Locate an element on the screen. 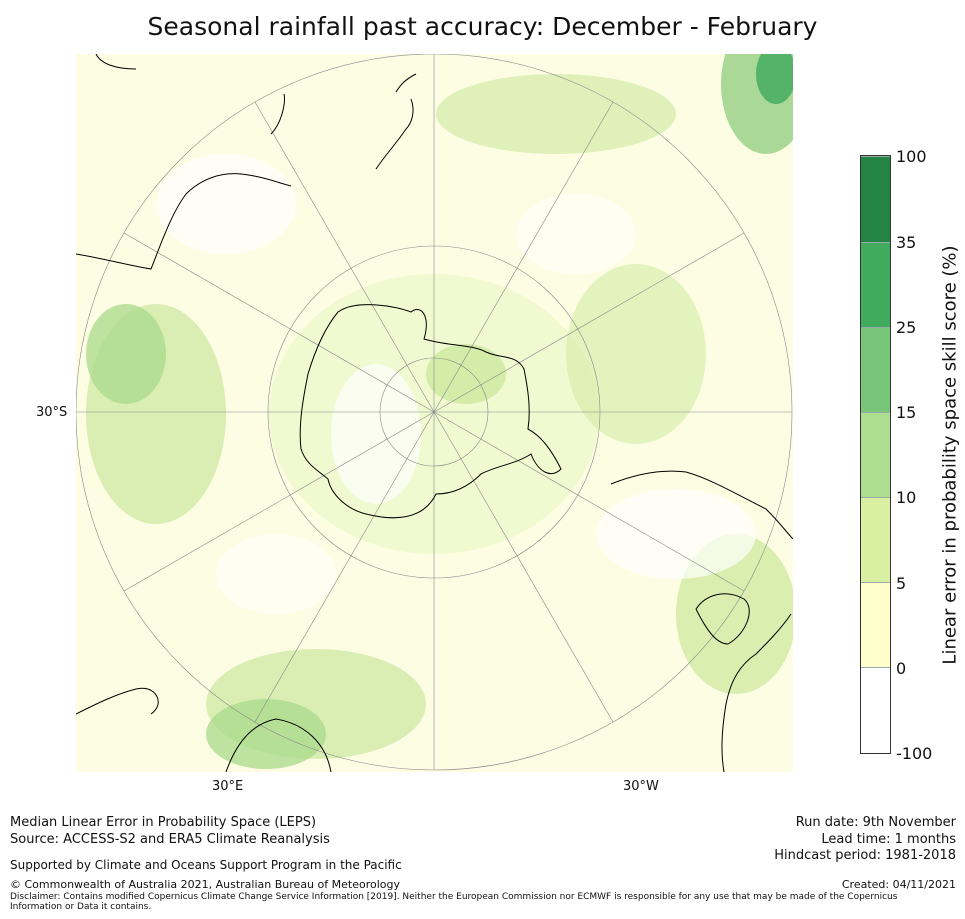 The width and height of the screenshot is (965, 919). colorbar-tick: 15 is located at coordinates (906, 412).